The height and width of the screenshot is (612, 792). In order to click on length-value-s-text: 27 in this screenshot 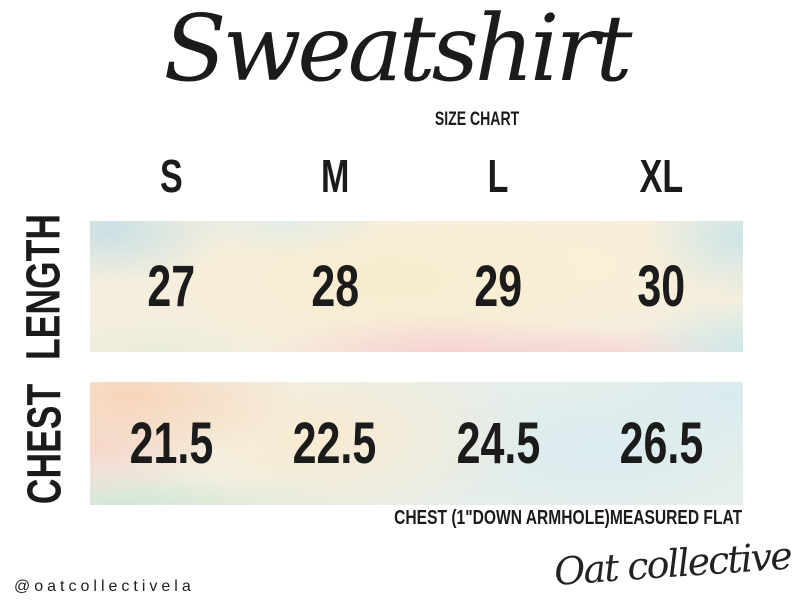, I will do `click(171, 286)`.